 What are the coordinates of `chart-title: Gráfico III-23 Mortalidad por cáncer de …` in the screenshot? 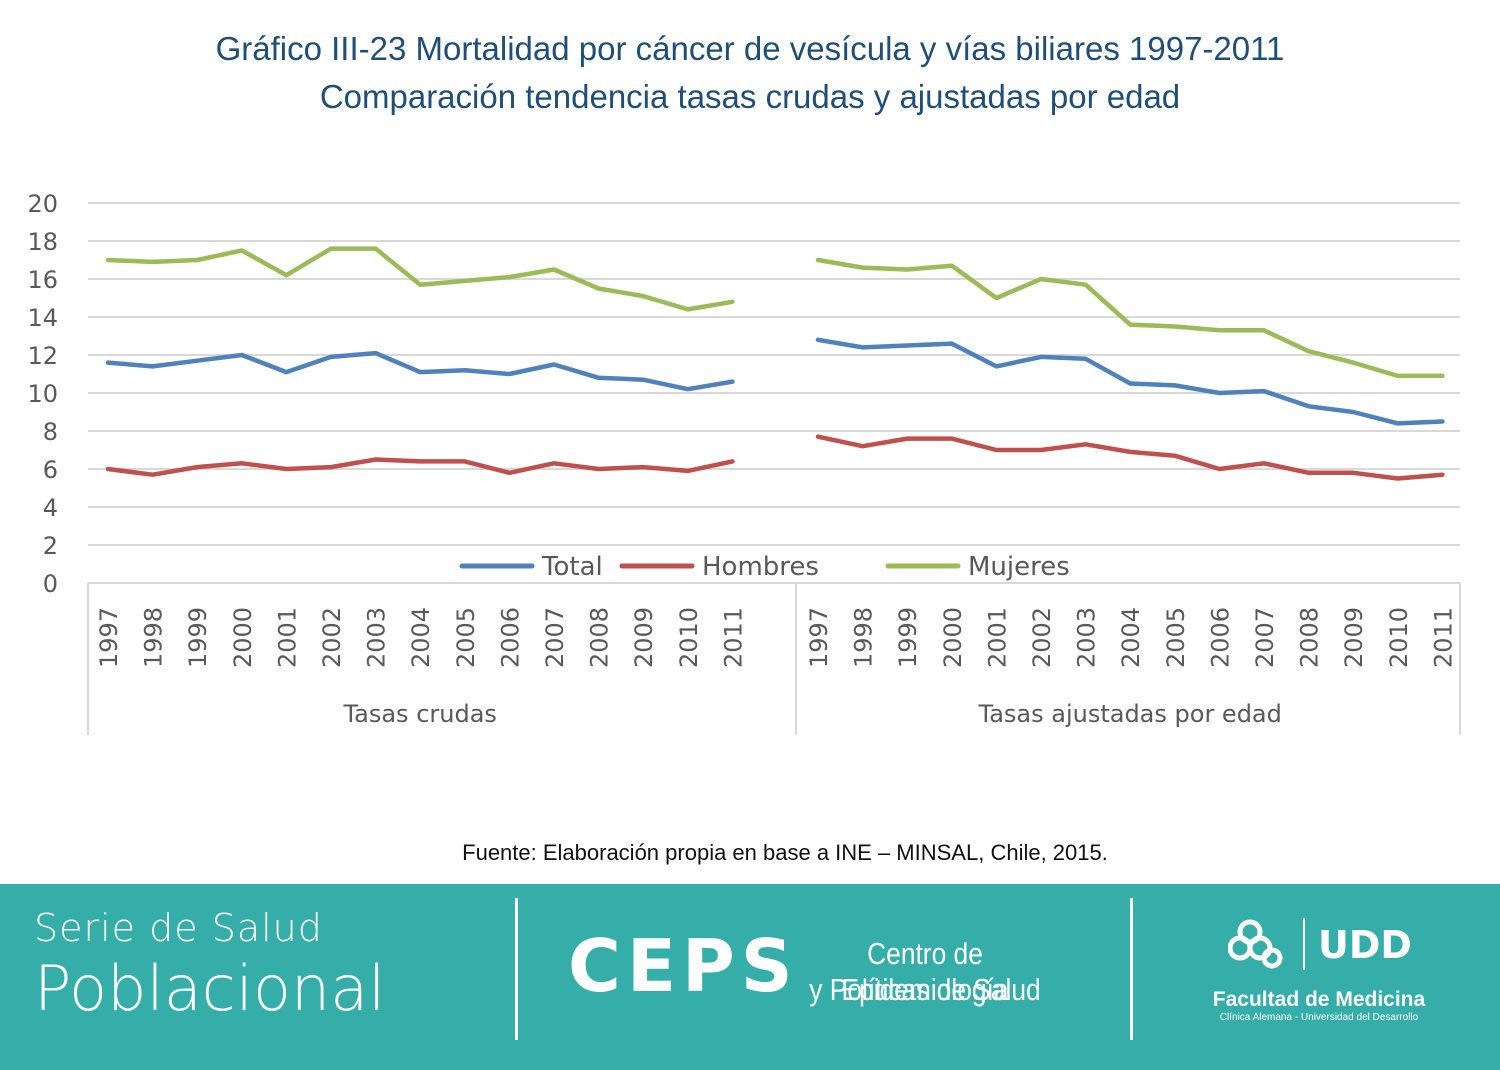 It's located at (750, 48).